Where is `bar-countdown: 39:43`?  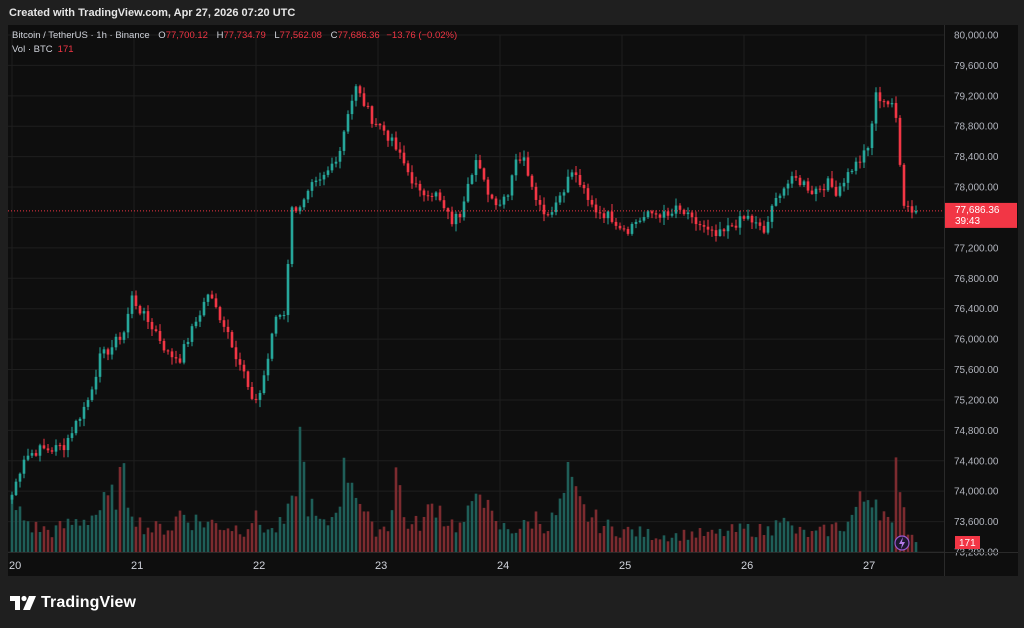 bar-countdown: 39:43 is located at coordinates (967, 221).